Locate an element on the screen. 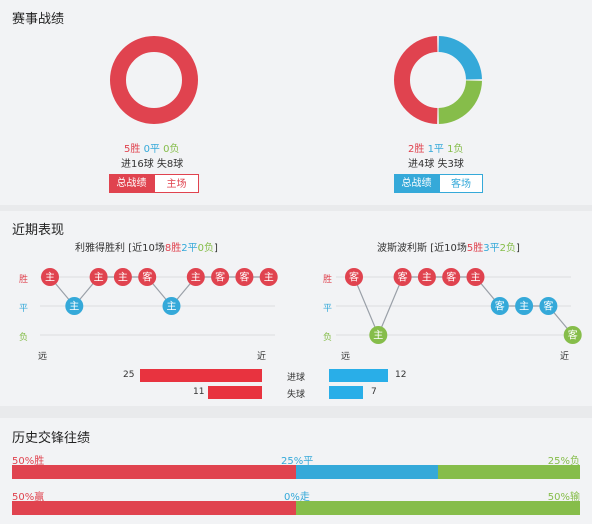 Image resolution: width=592 pixels, height=524 pixels. recent-title: 近期表现 is located at coordinates (38, 230).